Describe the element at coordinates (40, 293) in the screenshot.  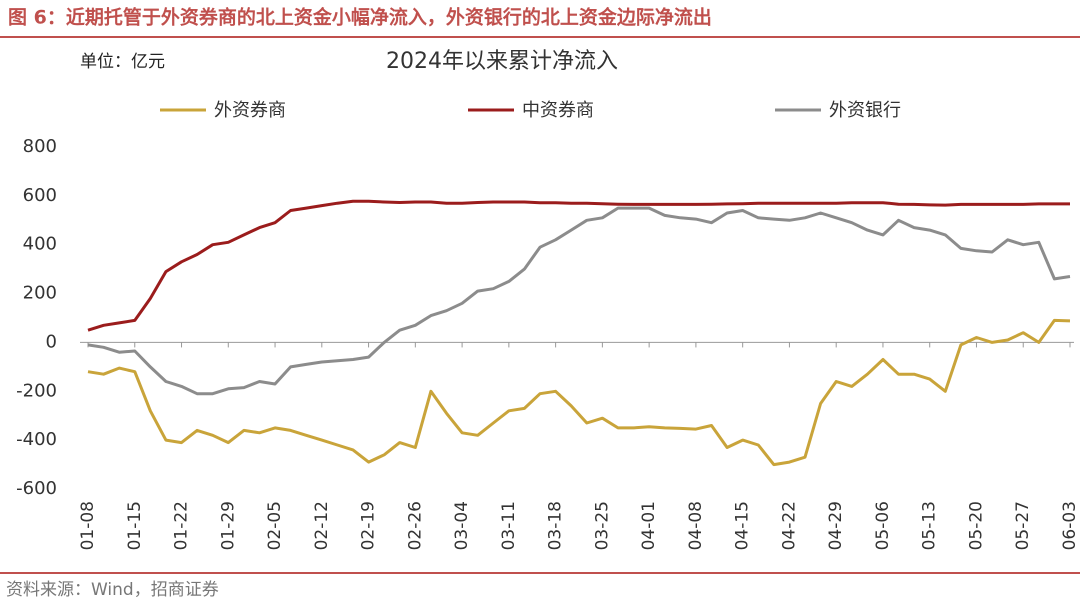
I see `y-tick-label: 200` at that location.